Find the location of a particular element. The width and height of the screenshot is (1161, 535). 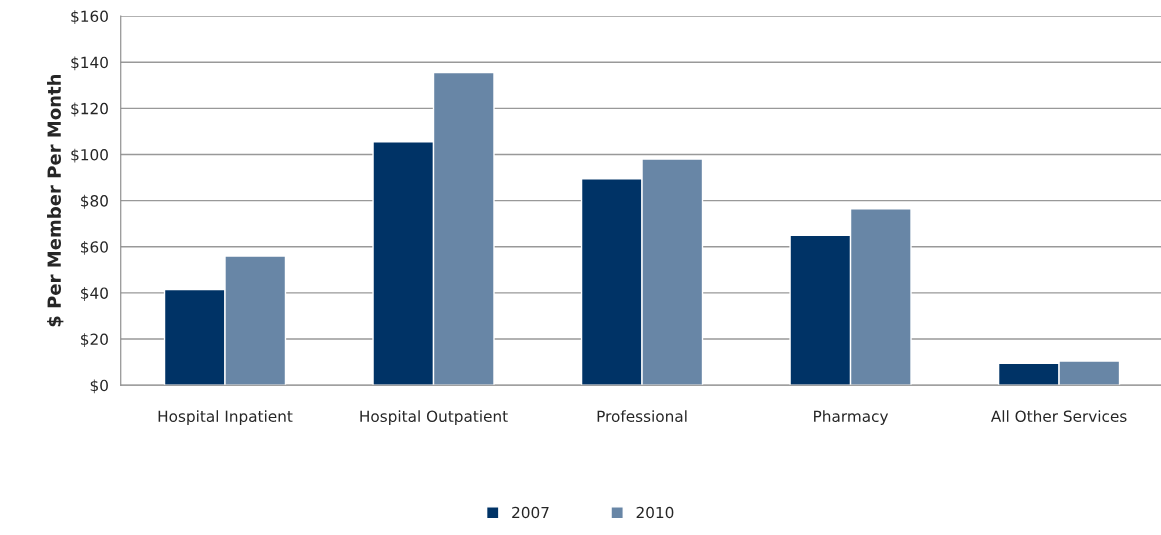

y-tick-label: $40 is located at coordinates (94, 294).